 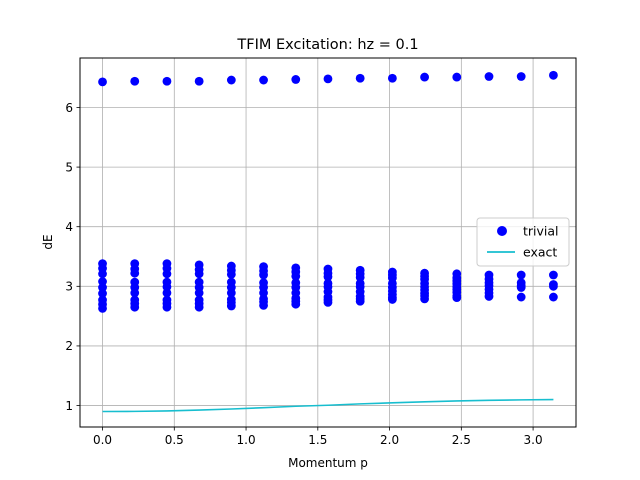 I want to click on legend-label-exact: exact, so click(x=540, y=252).